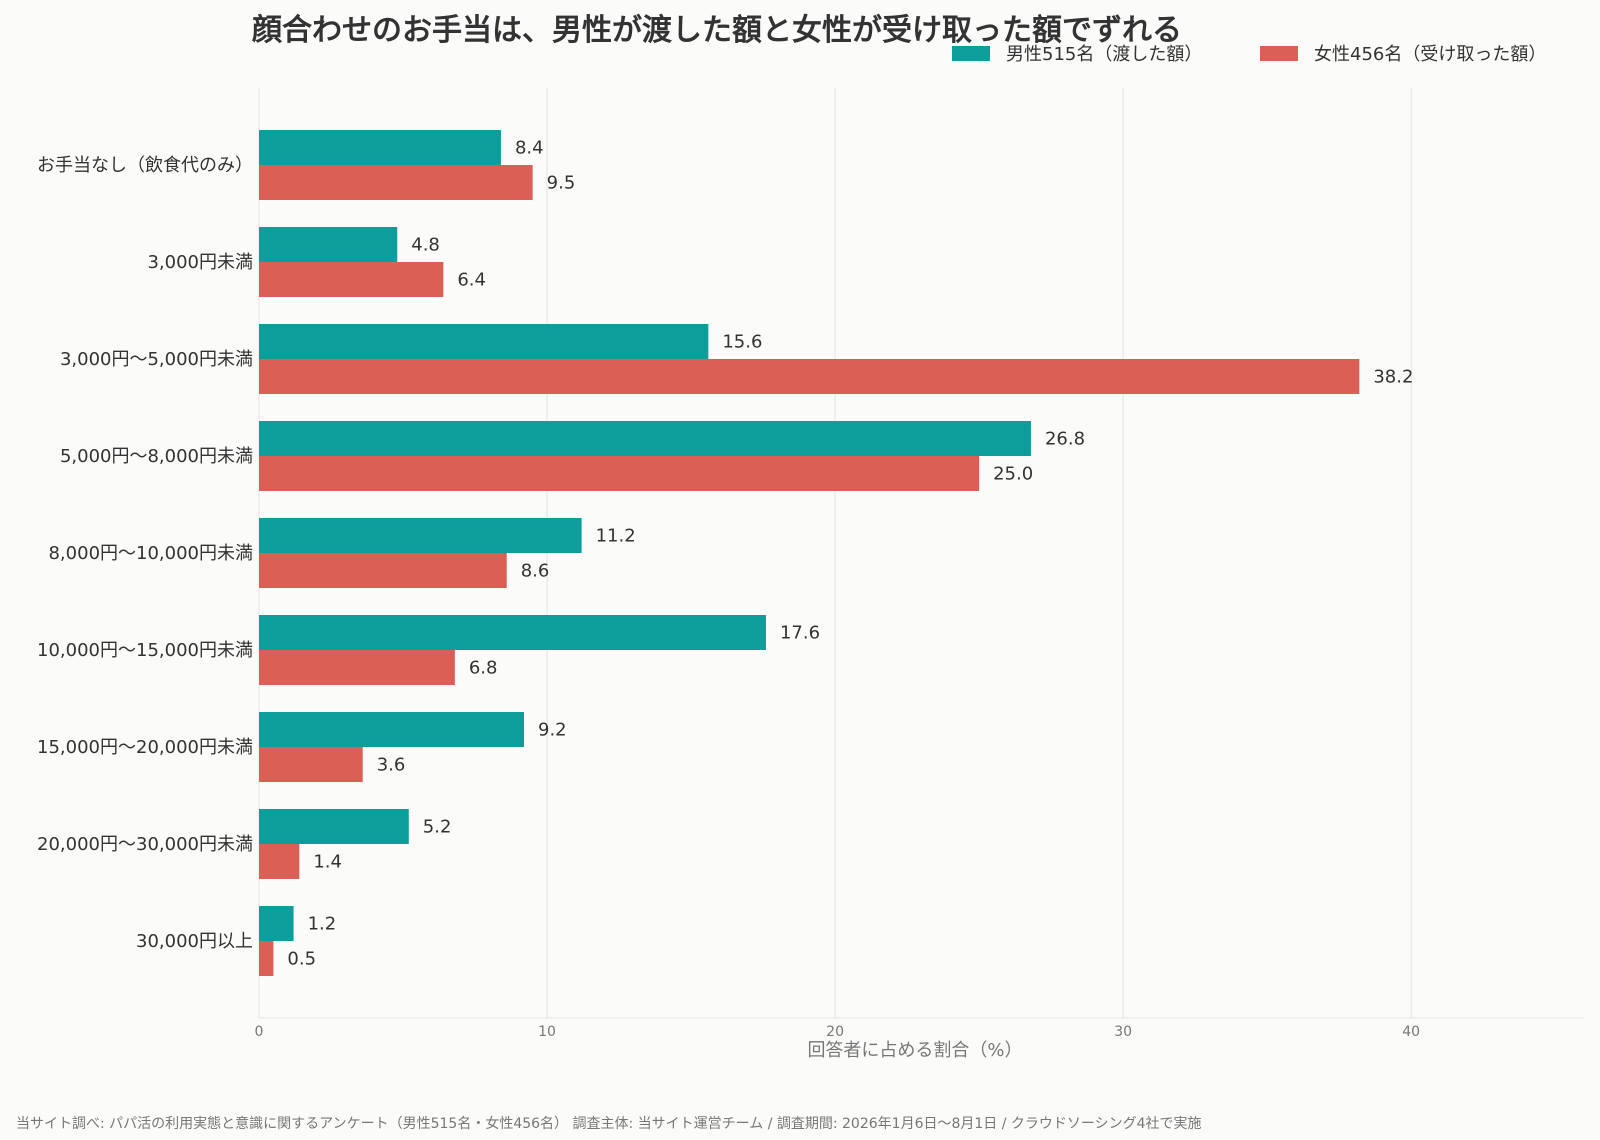 The width and height of the screenshot is (1600, 1140). What do you see at coordinates (1411, 1032) in the screenshot?
I see `x-tick-label: 40` at bounding box center [1411, 1032].